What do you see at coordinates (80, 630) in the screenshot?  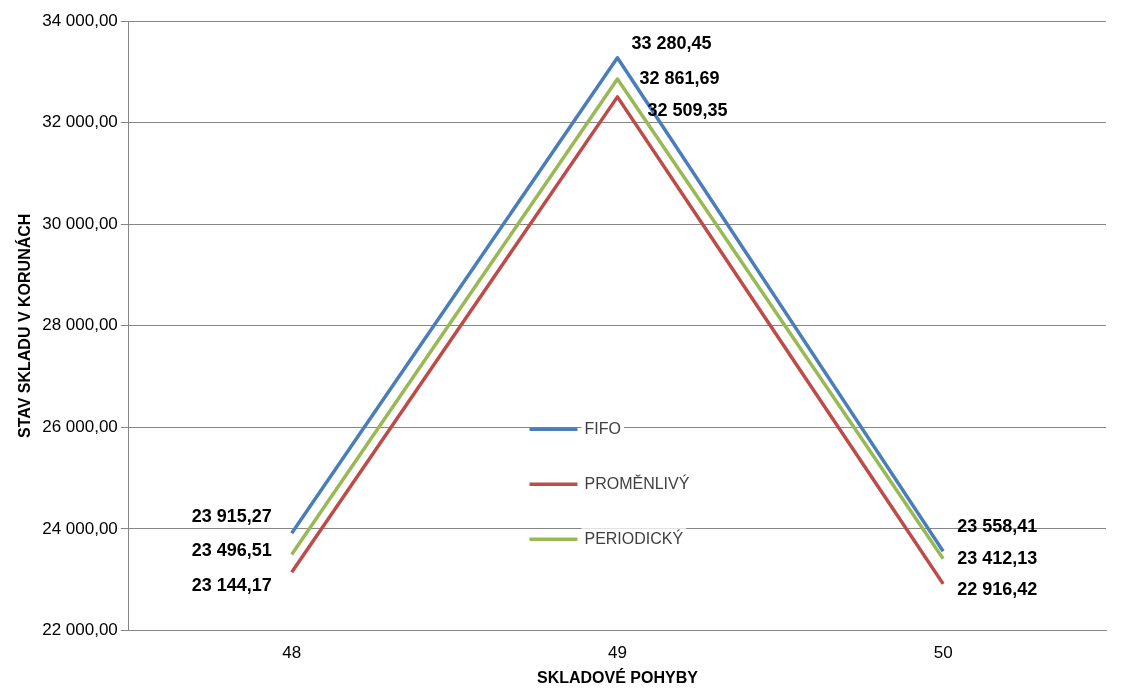 I see `y-tick-label: 22 000,00` at bounding box center [80, 630].